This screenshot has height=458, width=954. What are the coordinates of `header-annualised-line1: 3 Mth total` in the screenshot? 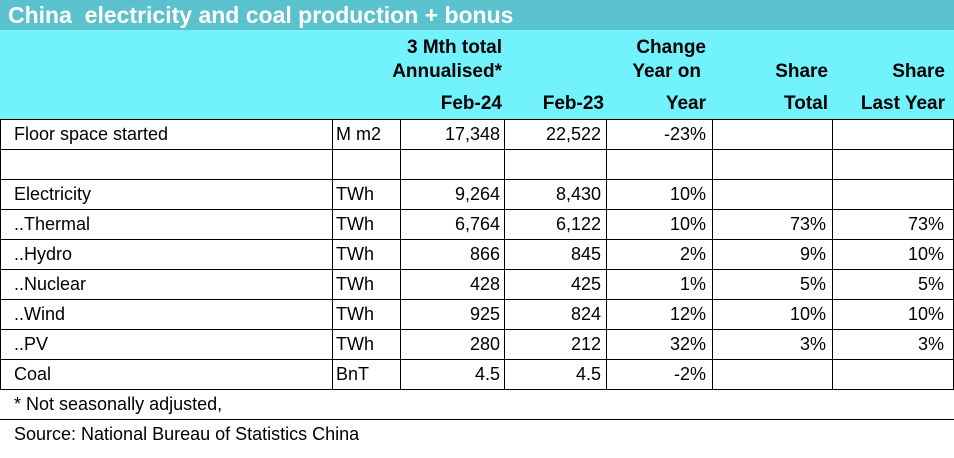 It's located at (454, 47).